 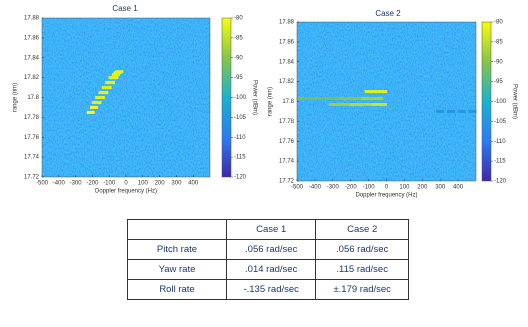 What do you see at coordinates (32, 38) in the screenshot?
I see `y-tick-label: 17.86` at bounding box center [32, 38].